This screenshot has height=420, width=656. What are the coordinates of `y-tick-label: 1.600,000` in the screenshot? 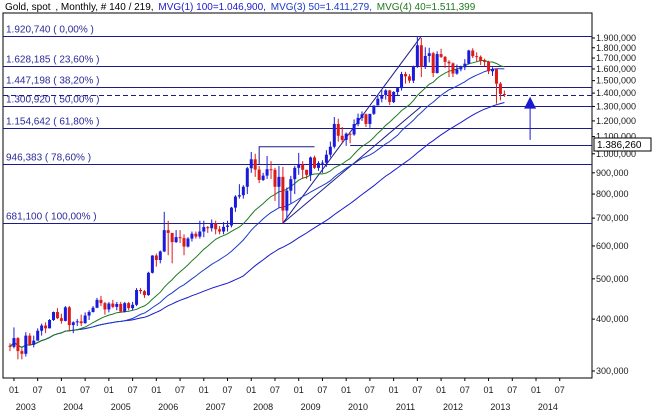 It's located at (616, 69).